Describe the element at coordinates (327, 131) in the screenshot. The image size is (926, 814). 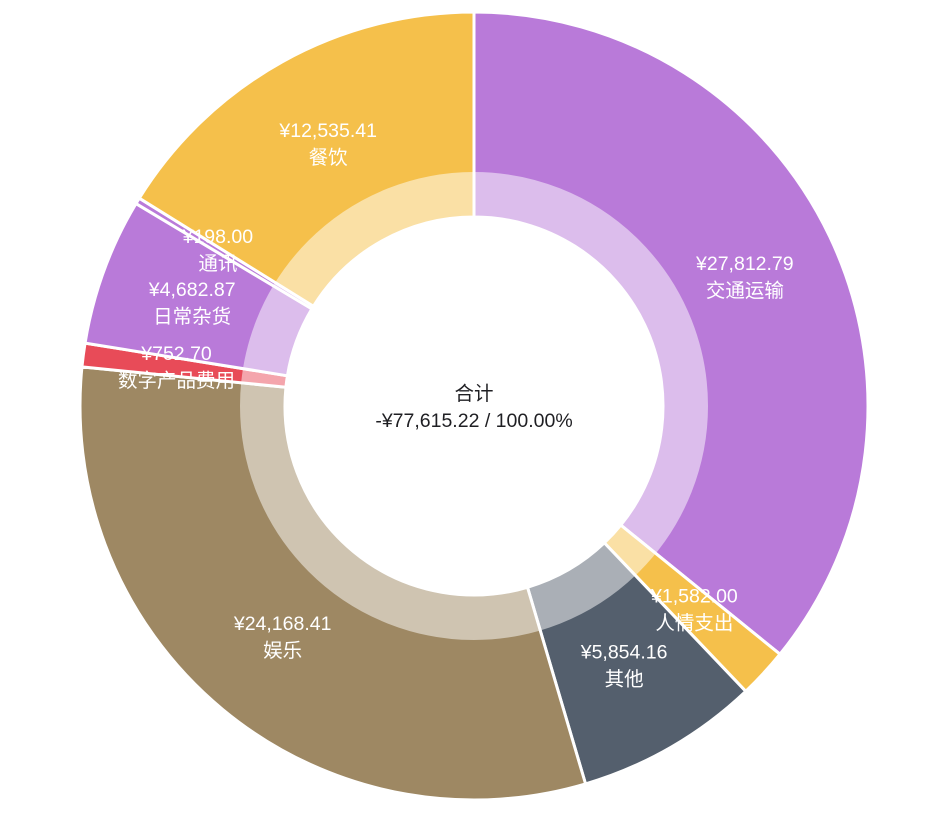
I see `slice-amount: ¥12,535.41` at that location.